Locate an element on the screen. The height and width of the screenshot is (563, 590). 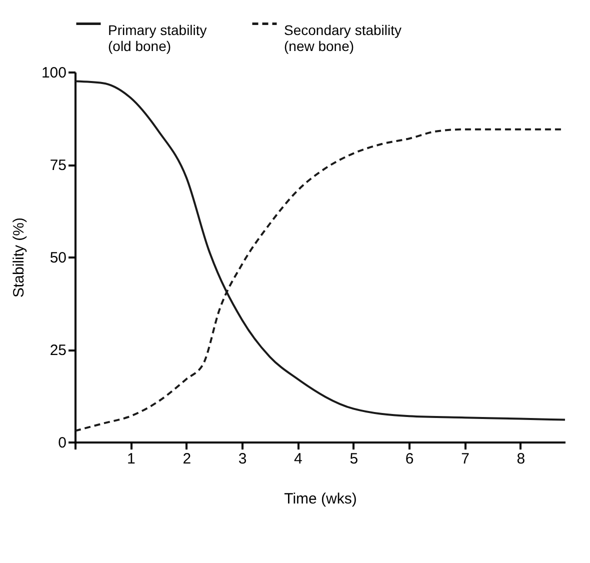
y-tick-label: 25 is located at coordinates (58, 350).